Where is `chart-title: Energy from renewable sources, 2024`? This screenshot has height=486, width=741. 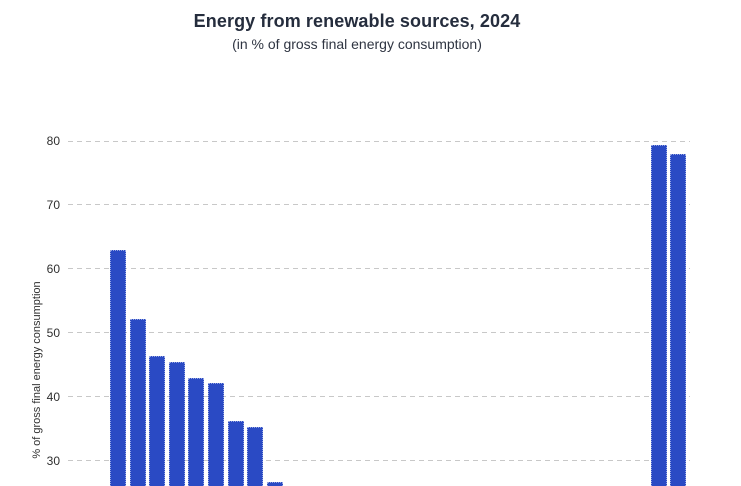 chart-title: Energy from renewable sources, 2024 is located at coordinates (357, 21).